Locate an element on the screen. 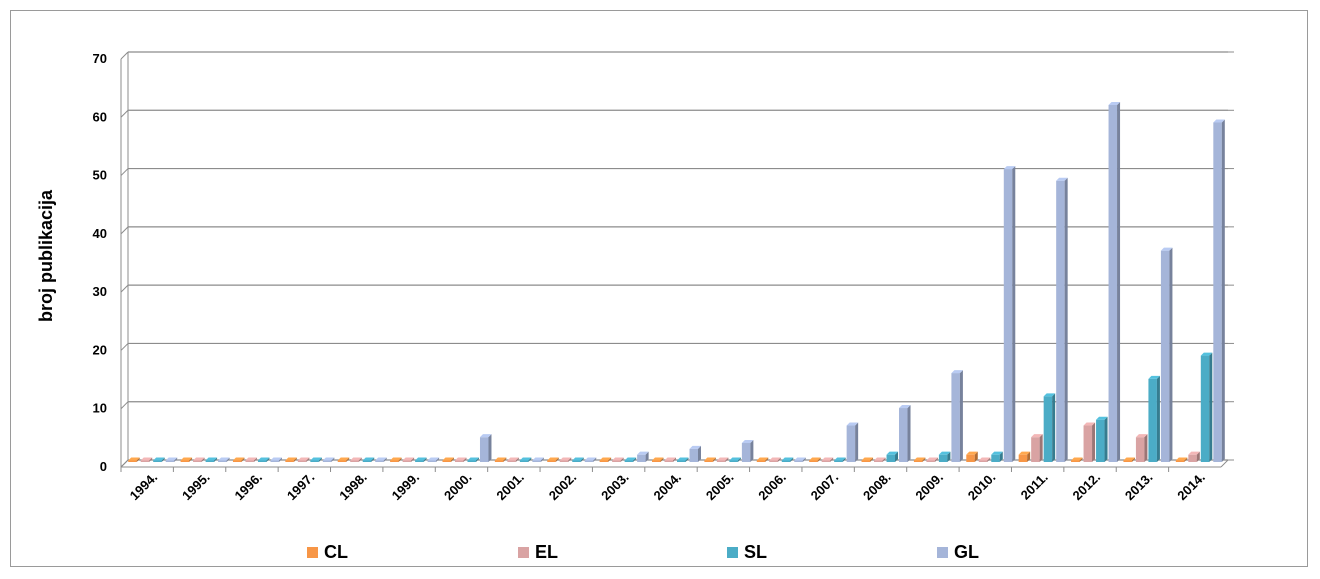  bar-SL-2010. is located at coordinates (995, 458).